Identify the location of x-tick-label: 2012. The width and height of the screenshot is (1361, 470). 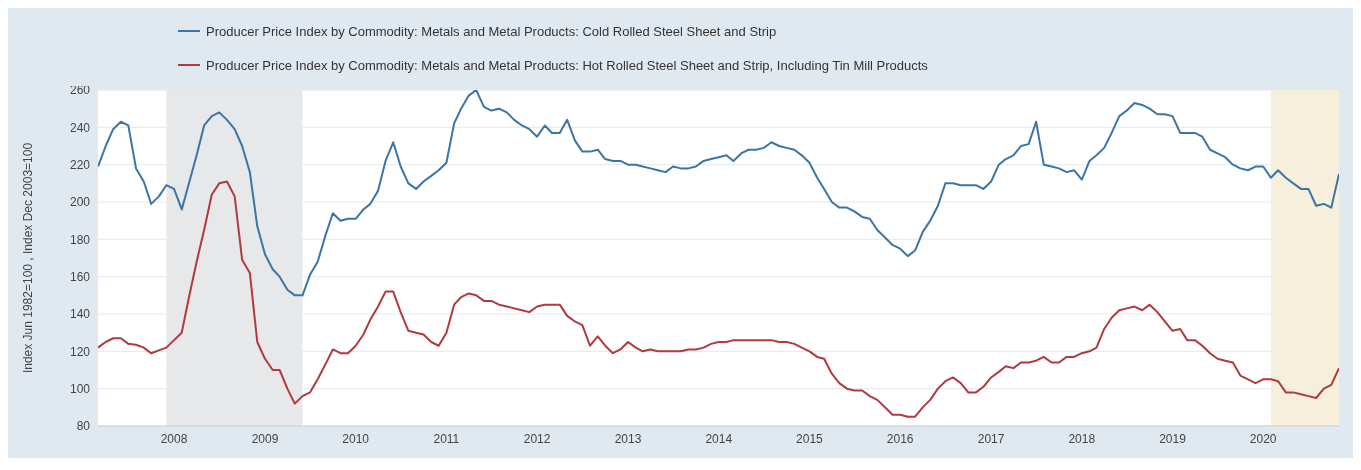
(537, 438).